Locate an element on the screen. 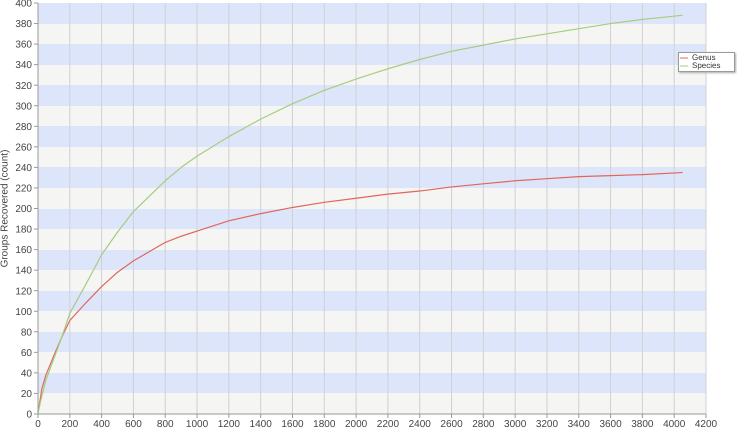 The image size is (737, 437). x-tick-label: 1000 is located at coordinates (197, 424).